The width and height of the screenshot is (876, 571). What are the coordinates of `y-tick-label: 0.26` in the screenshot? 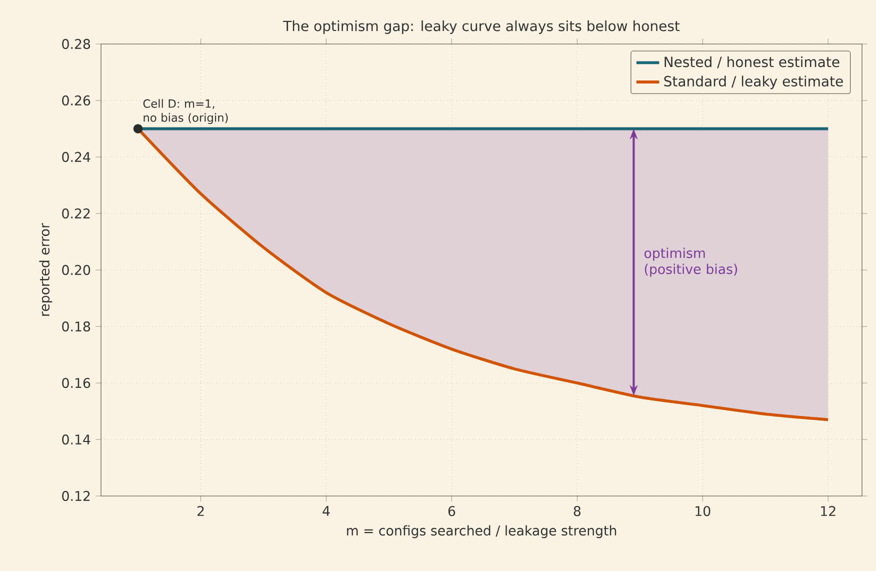 It's located at (76, 100).